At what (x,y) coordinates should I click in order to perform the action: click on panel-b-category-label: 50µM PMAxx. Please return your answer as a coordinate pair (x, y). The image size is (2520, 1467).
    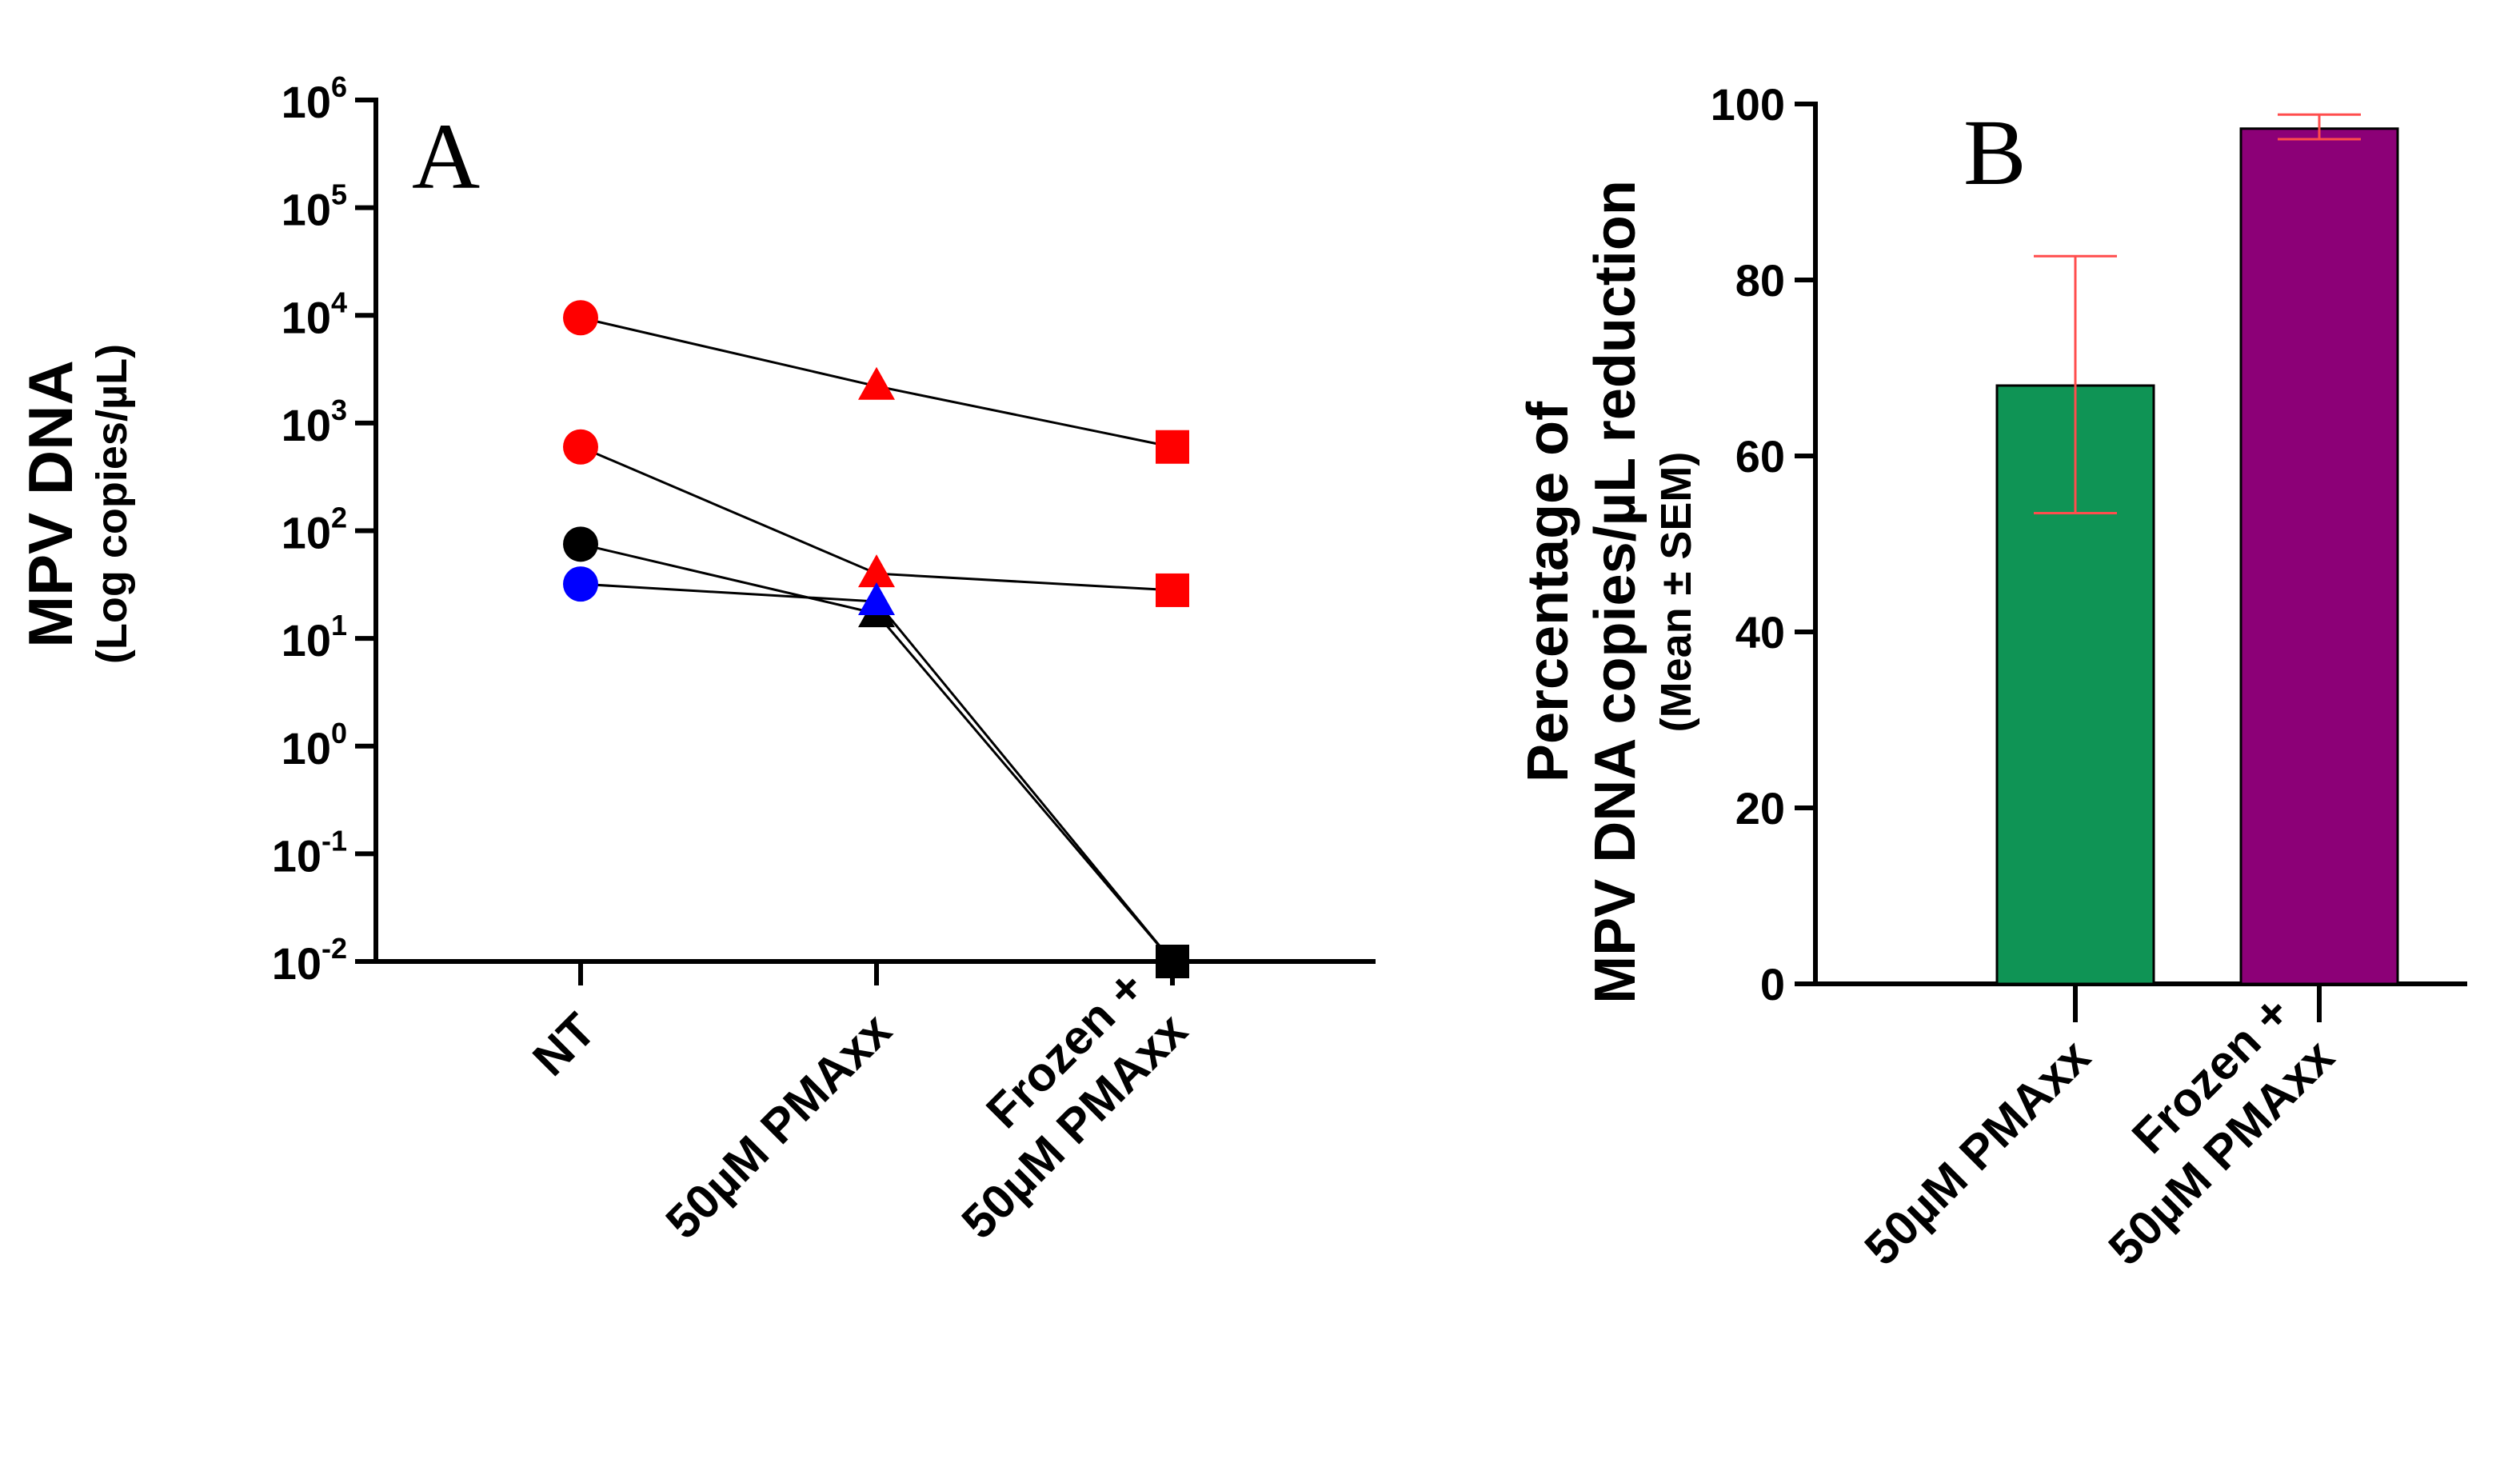
    Looking at the image, I should click on (1978, 1153).